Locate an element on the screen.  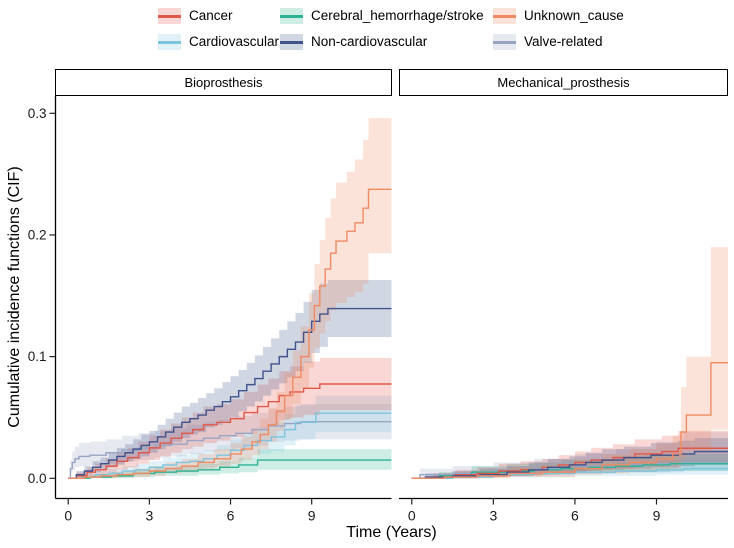
legend-label: Non-cardiovascular is located at coordinates (369, 42).